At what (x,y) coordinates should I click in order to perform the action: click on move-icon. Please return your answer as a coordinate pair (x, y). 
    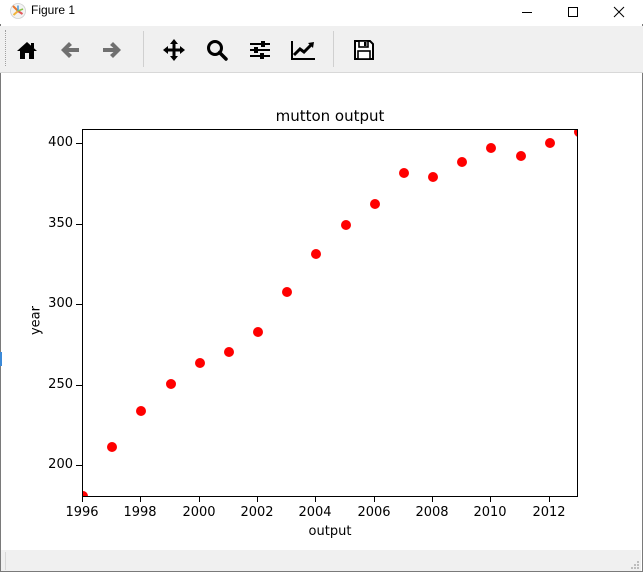
    Looking at the image, I should click on (174, 50).